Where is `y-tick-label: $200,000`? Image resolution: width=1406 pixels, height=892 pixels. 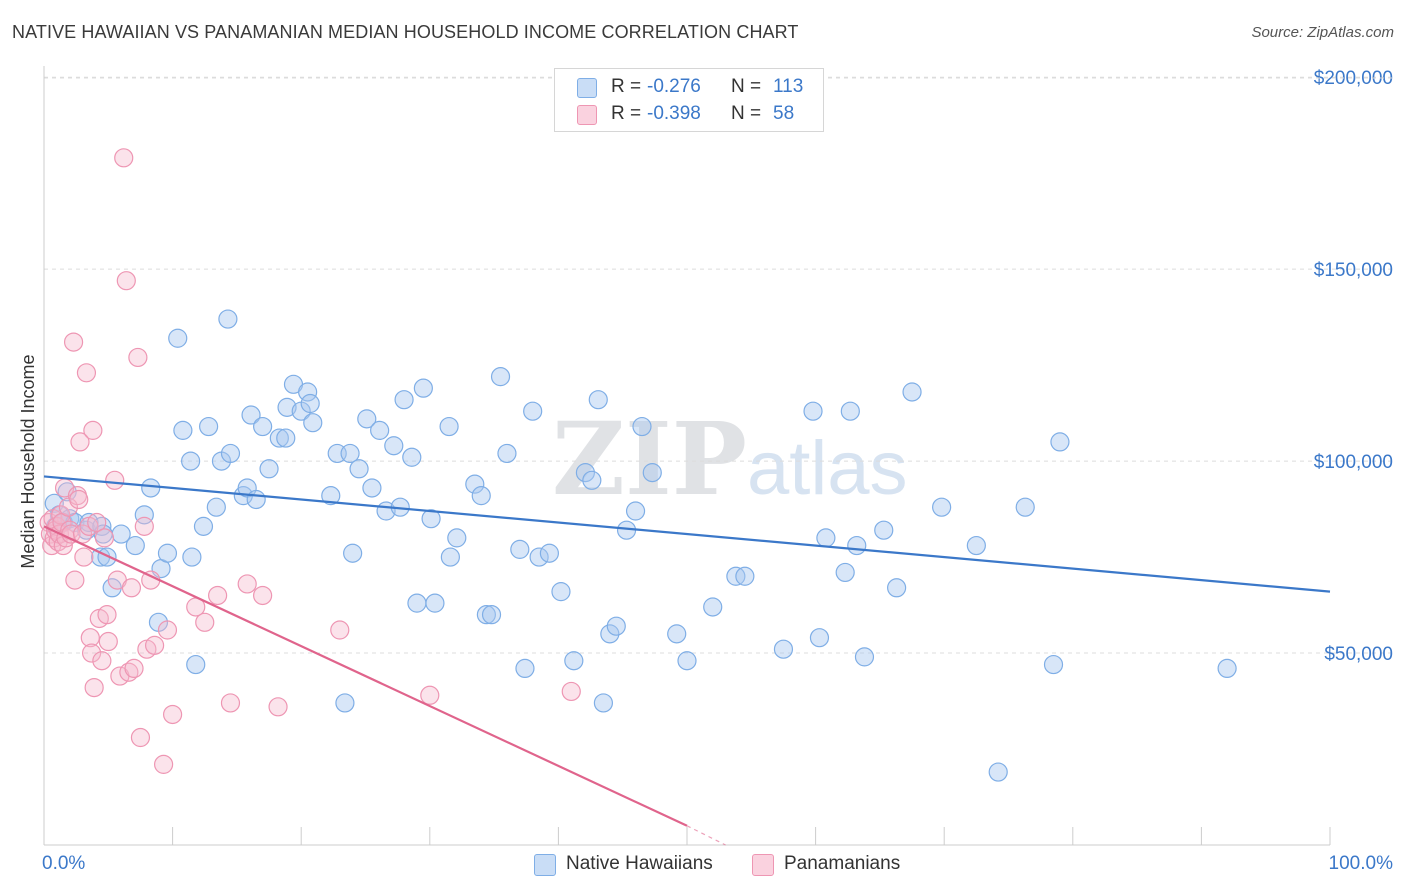 y-tick-label: $200,000 is located at coordinates (1353, 78).